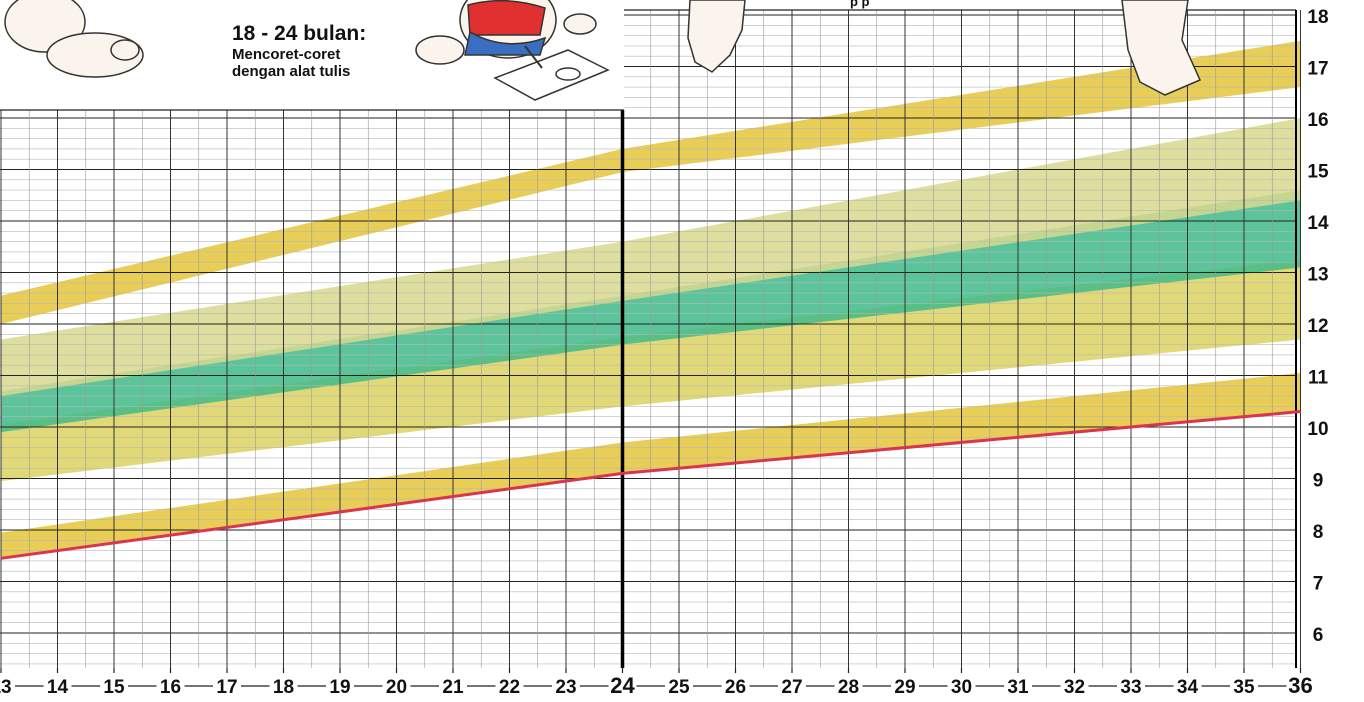  I want to click on x-tick-label: 33, so click(1130, 687).